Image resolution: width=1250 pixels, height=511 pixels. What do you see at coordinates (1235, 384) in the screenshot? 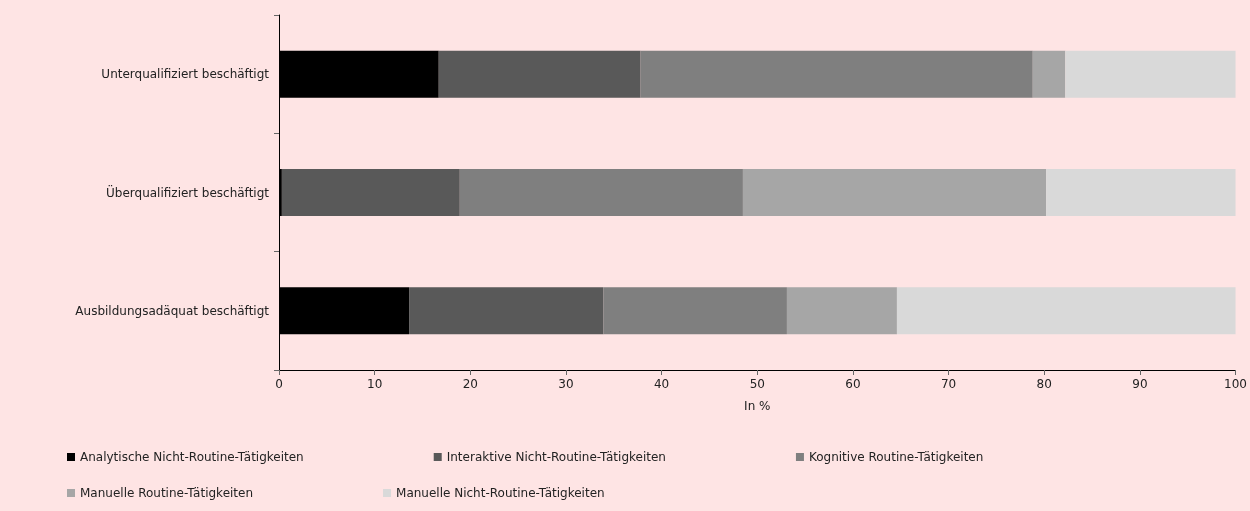
I see `x-tick-label: 100` at bounding box center [1235, 384].